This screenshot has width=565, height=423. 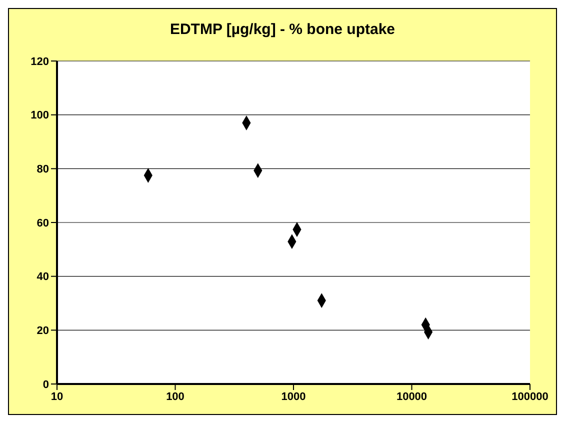 What do you see at coordinates (175, 396) in the screenshot?
I see `x-tick-label: 100` at bounding box center [175, 396].